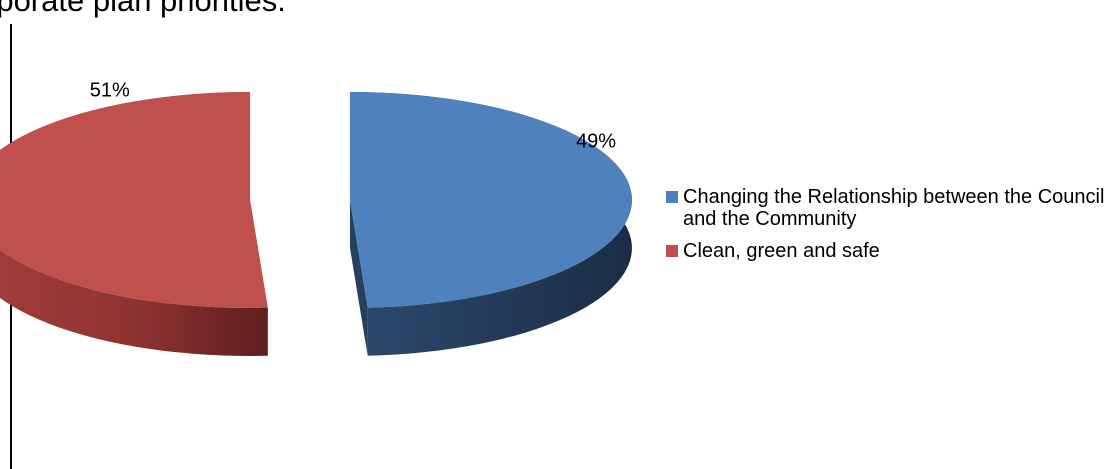 This screenshot has width=1107, height=469. I want to click on pie-slice-clean-green-safe, so click(134, 224).